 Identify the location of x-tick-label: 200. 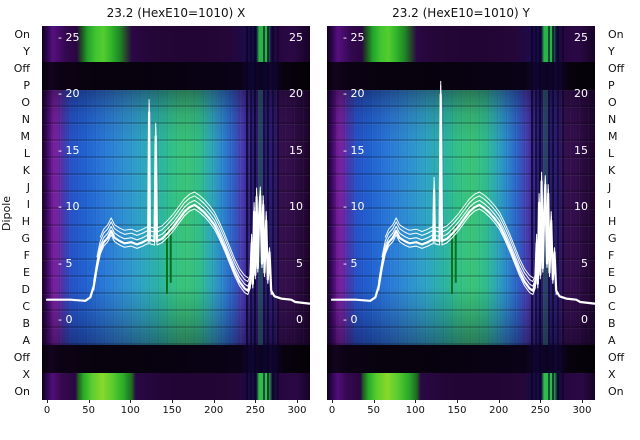
(499, 410).